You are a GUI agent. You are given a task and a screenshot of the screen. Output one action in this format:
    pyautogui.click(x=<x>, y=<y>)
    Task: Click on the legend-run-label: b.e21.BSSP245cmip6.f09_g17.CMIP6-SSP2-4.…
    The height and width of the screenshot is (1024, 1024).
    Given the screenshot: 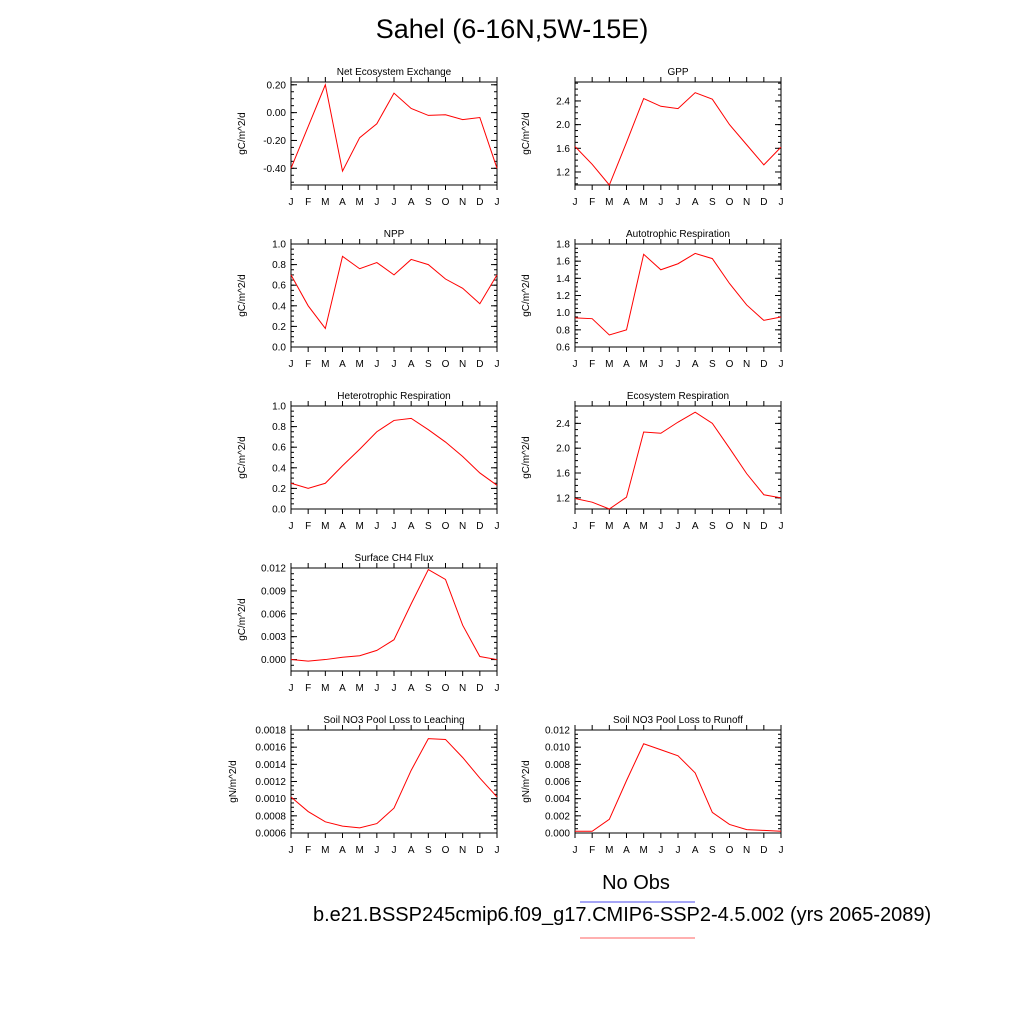 What is the action you would take?
    pyautogui.click(x=622, y=915)
    